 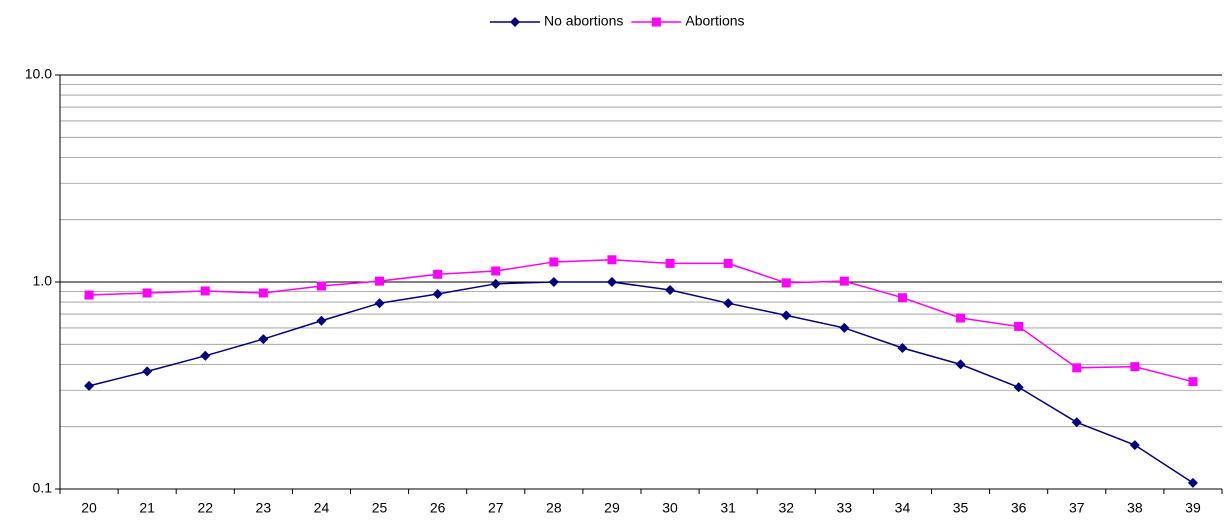 What do you see at coordinates (845, 508) in the screenshot?
I see `x-tick-label: 33` at bounding box center [845, 508].